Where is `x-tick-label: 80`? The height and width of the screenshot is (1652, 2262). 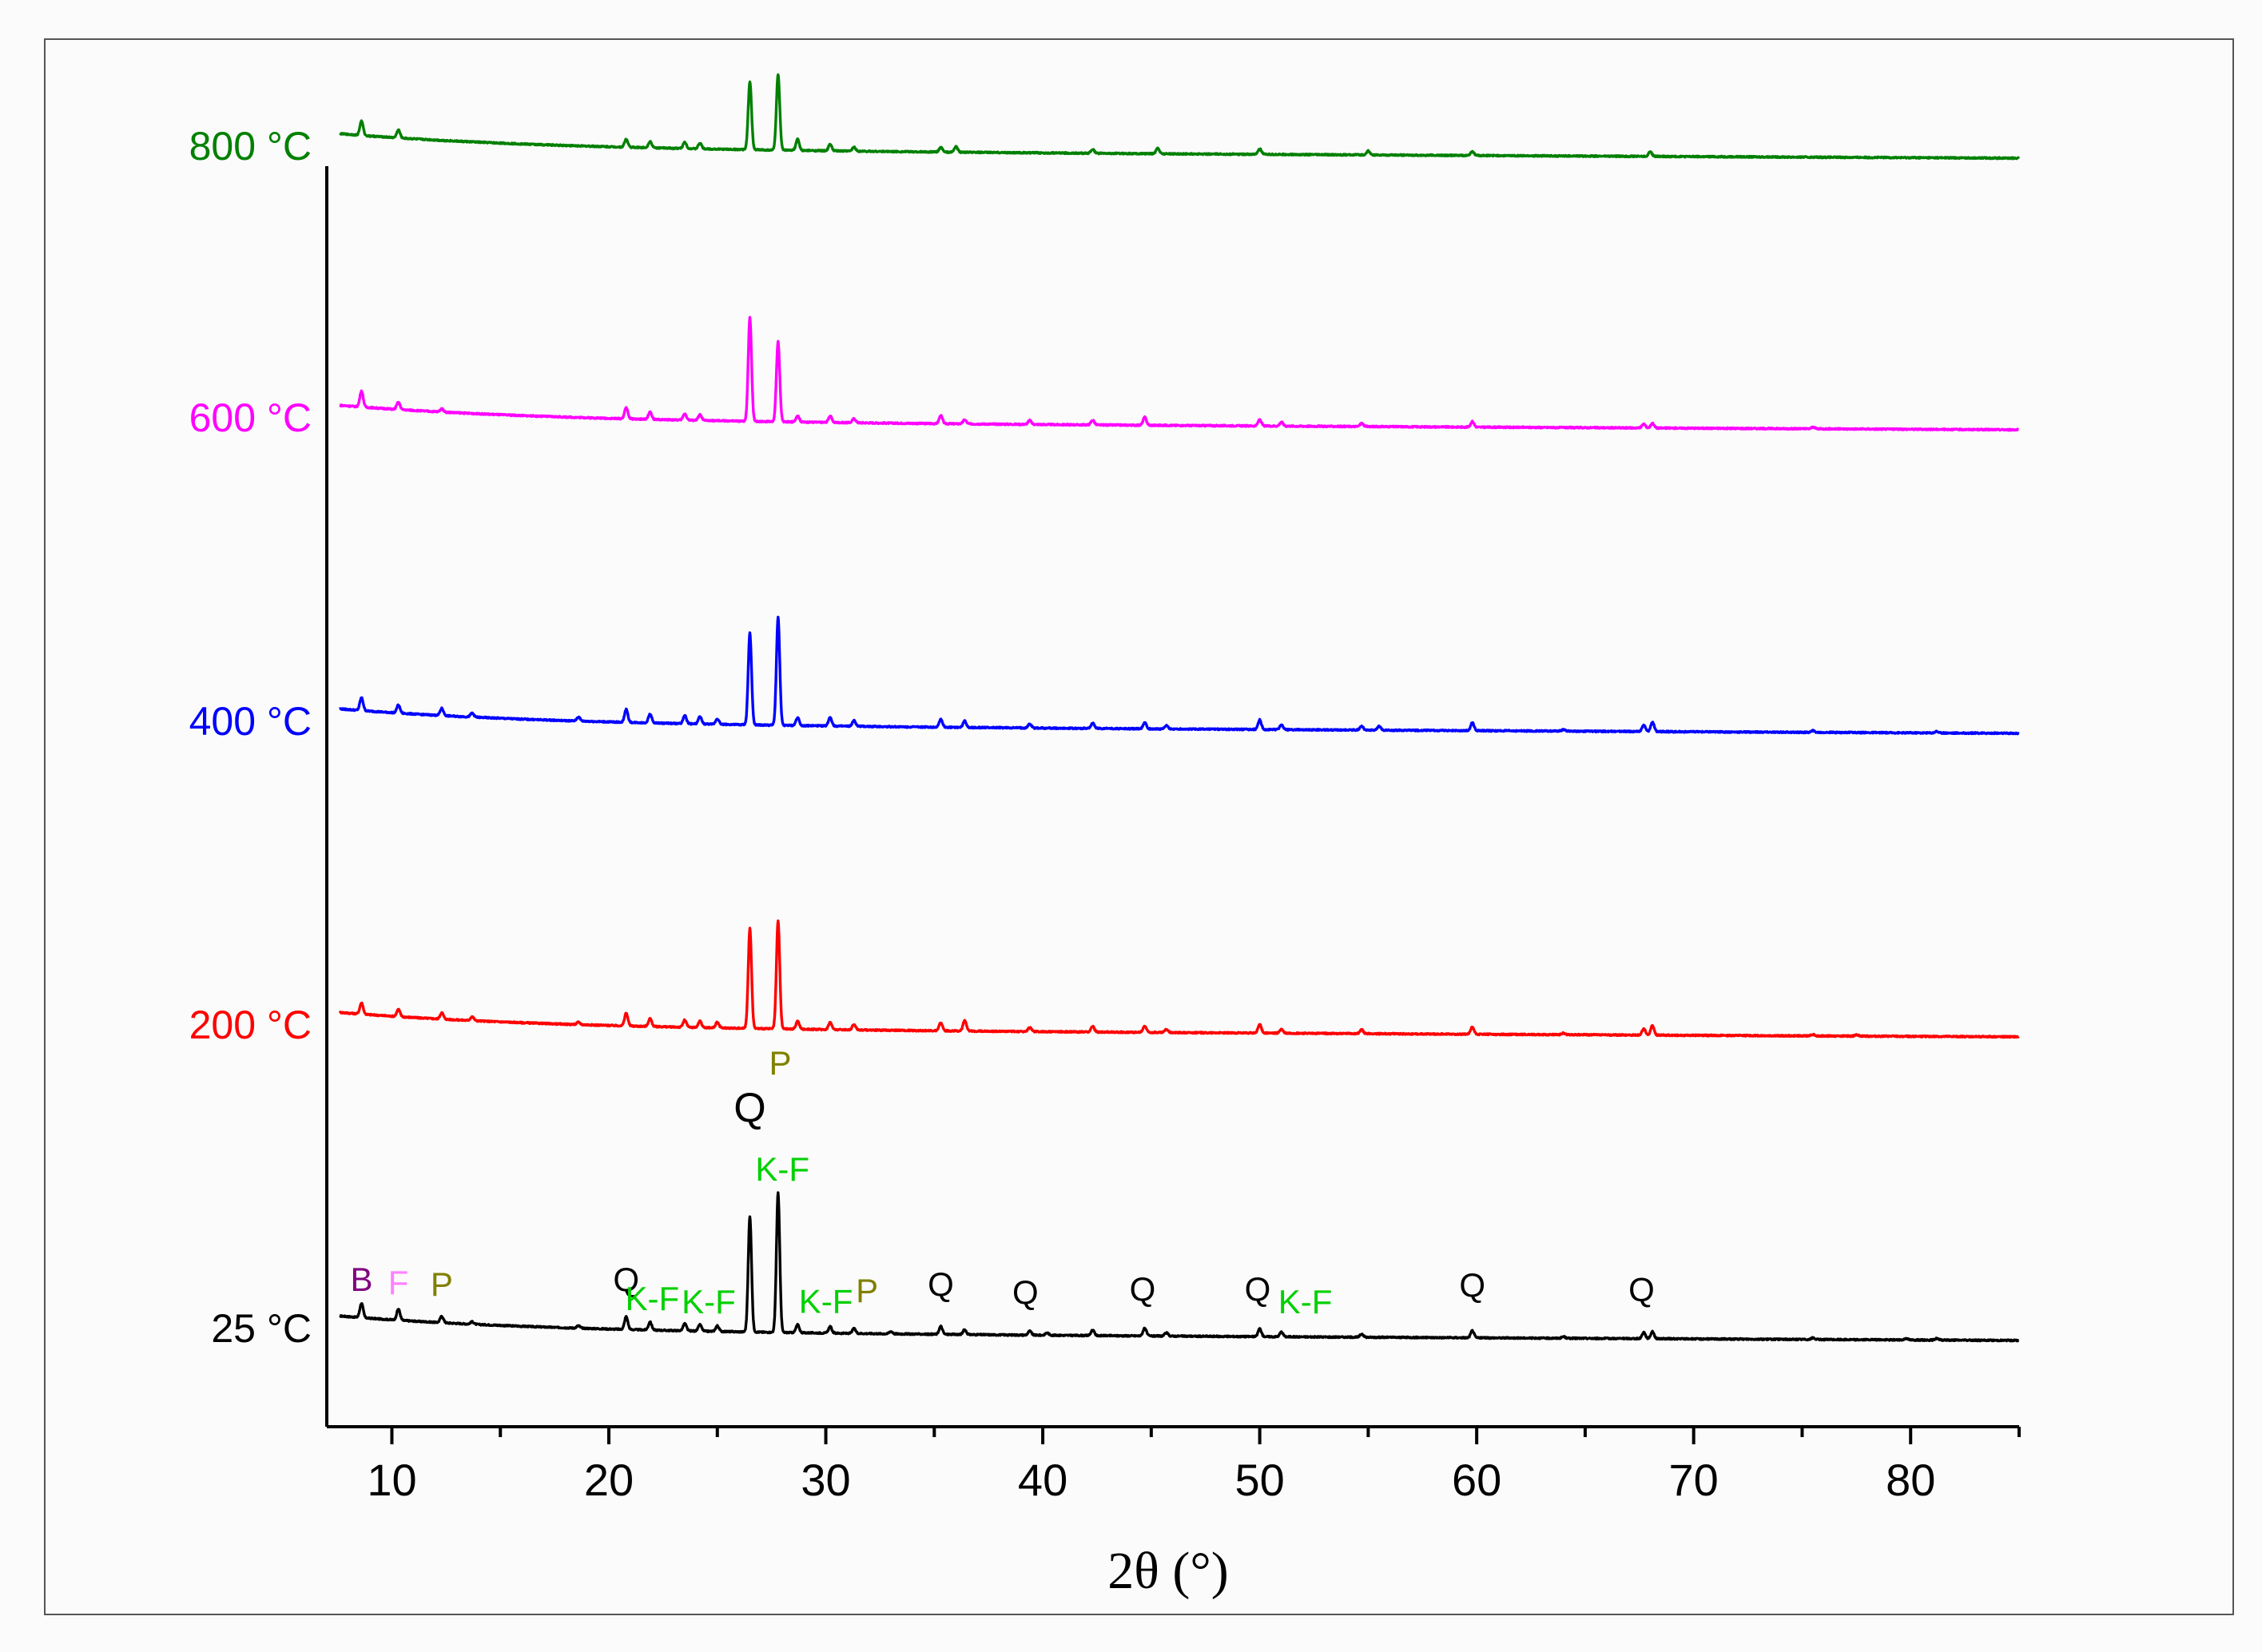 x-tick-label: 80 is located at coordinates (1910, 1480).